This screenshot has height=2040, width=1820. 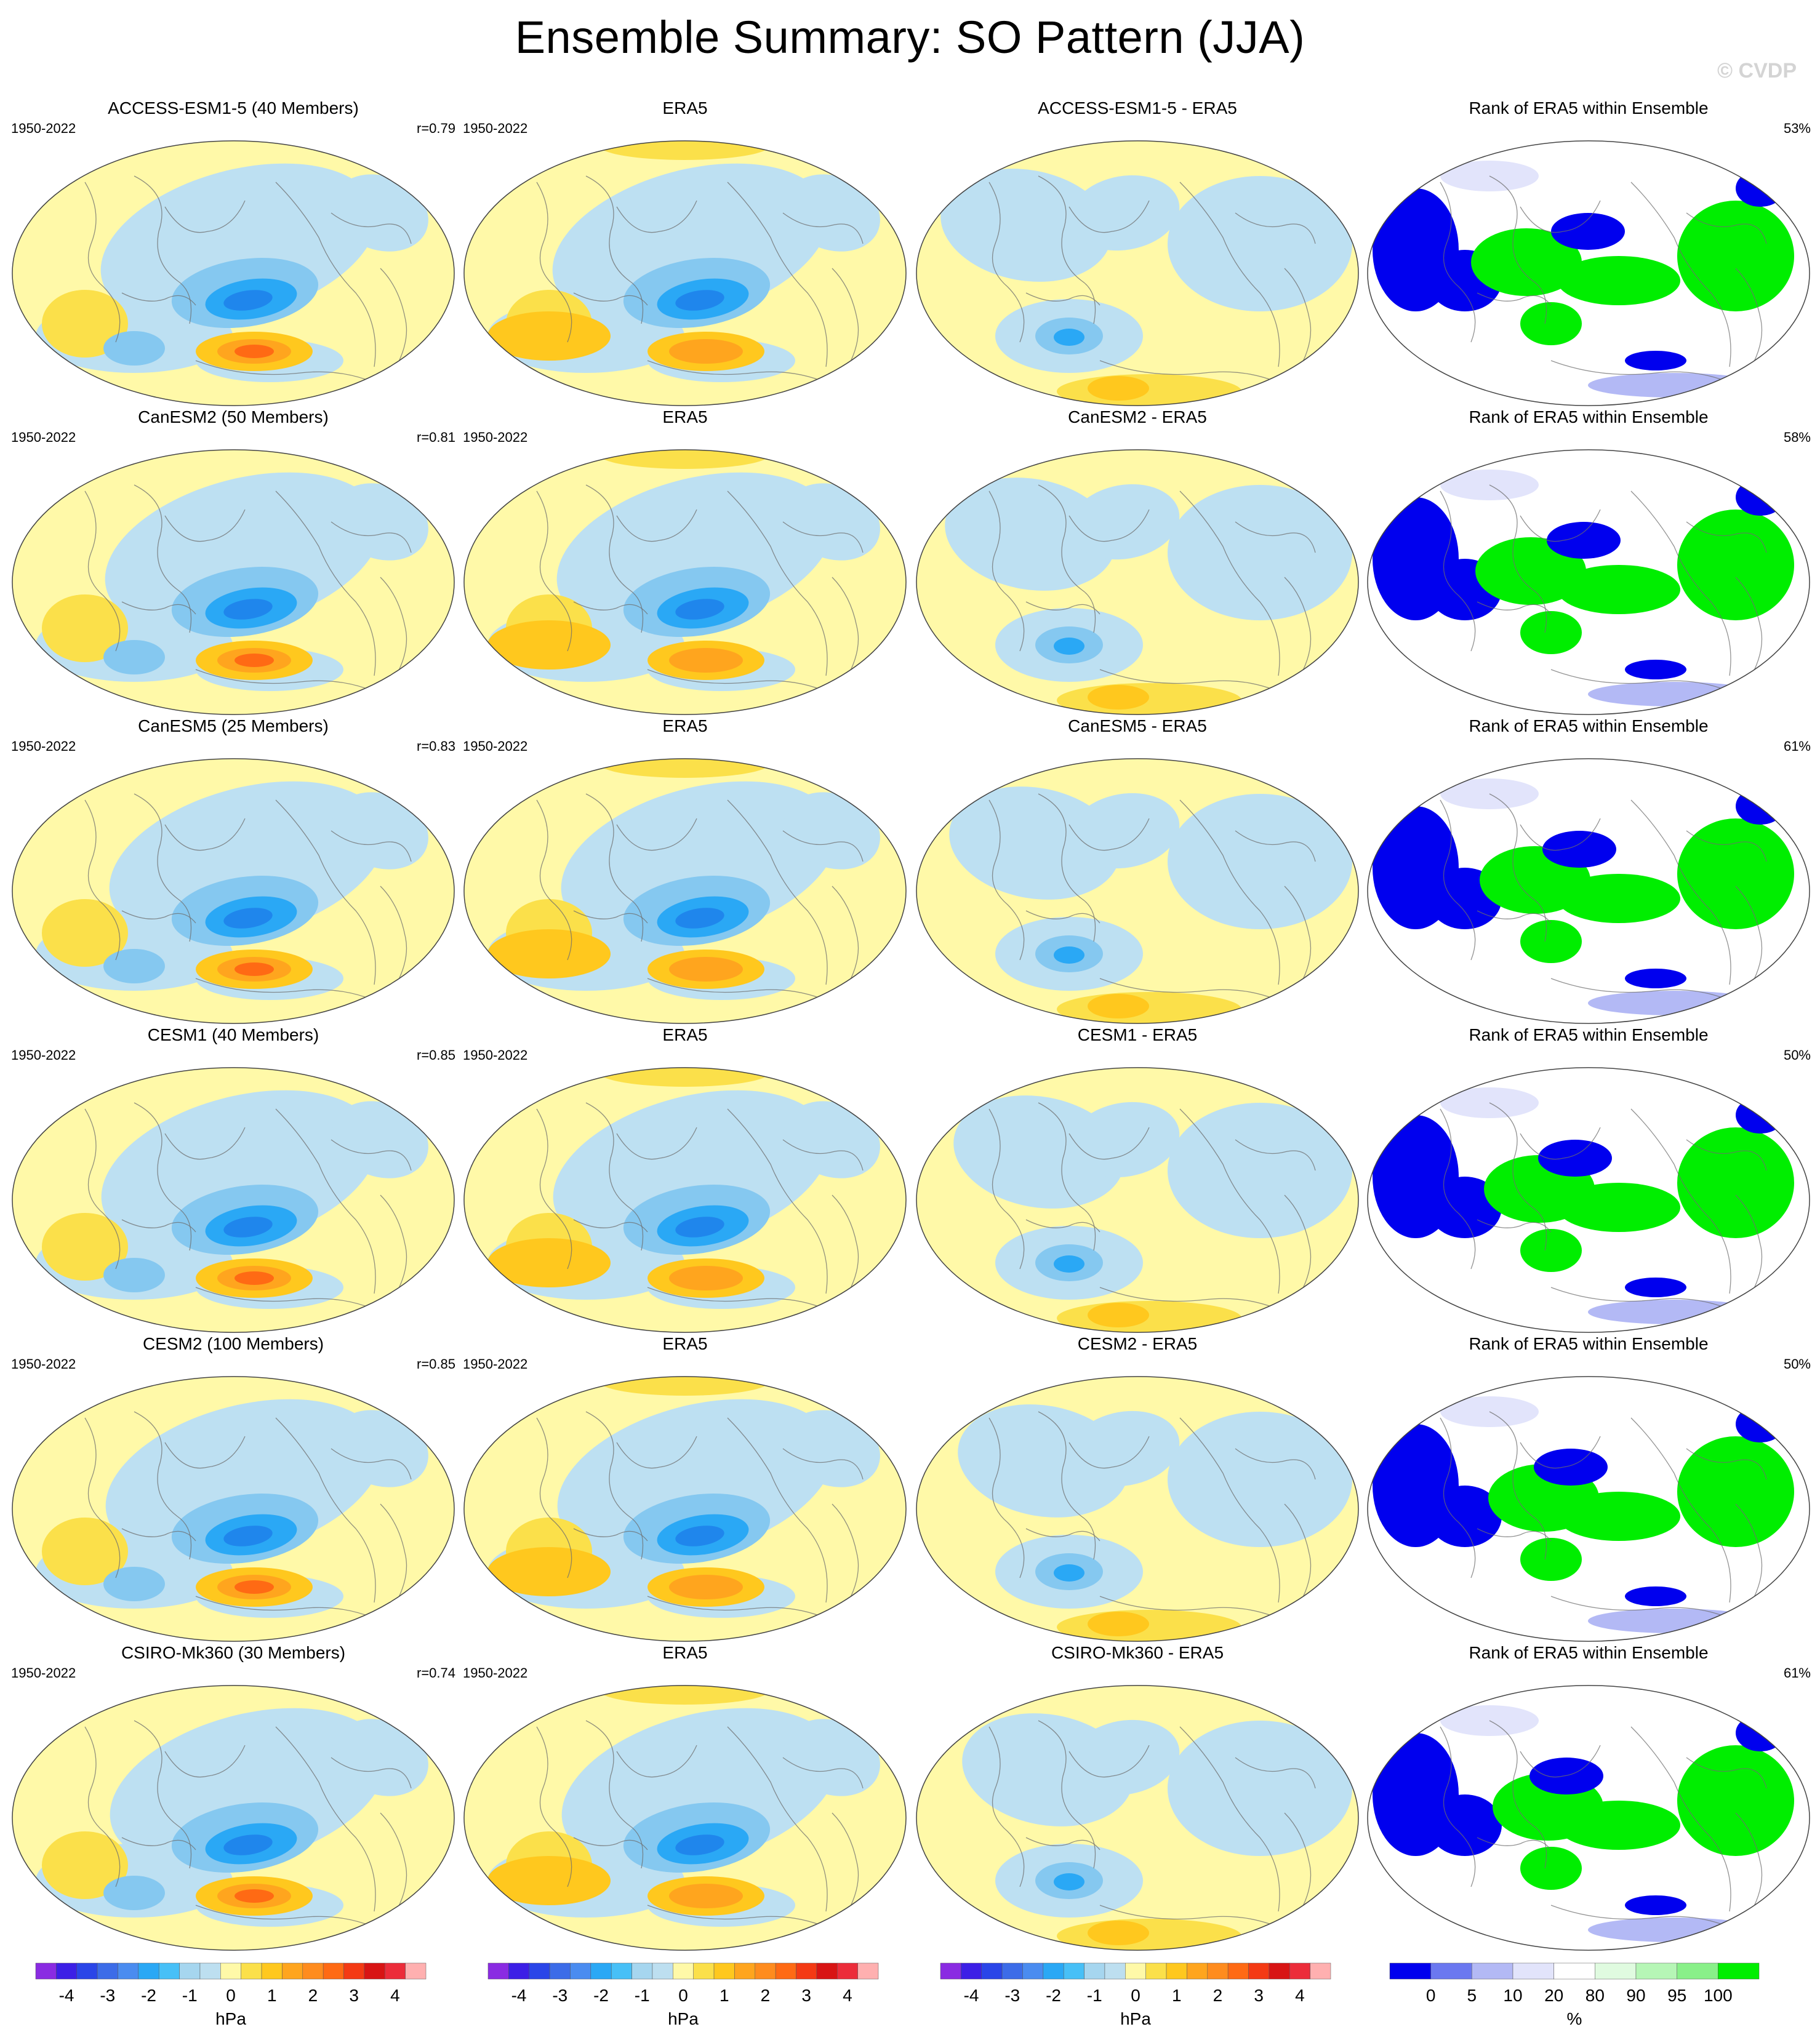 I want to click on cvdp-watermark: © CVDP, so click(x=1757, y=70).